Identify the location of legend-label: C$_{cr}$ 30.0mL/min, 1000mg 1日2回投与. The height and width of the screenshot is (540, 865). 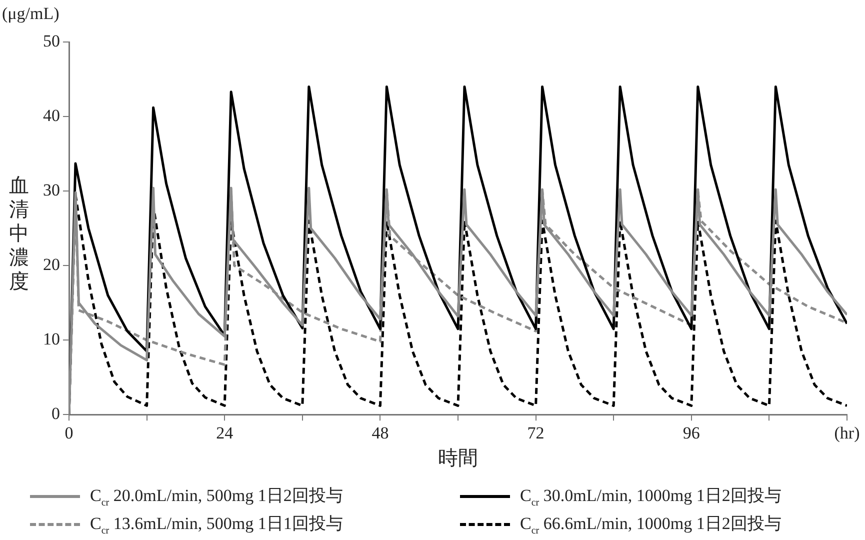
(651, 496).